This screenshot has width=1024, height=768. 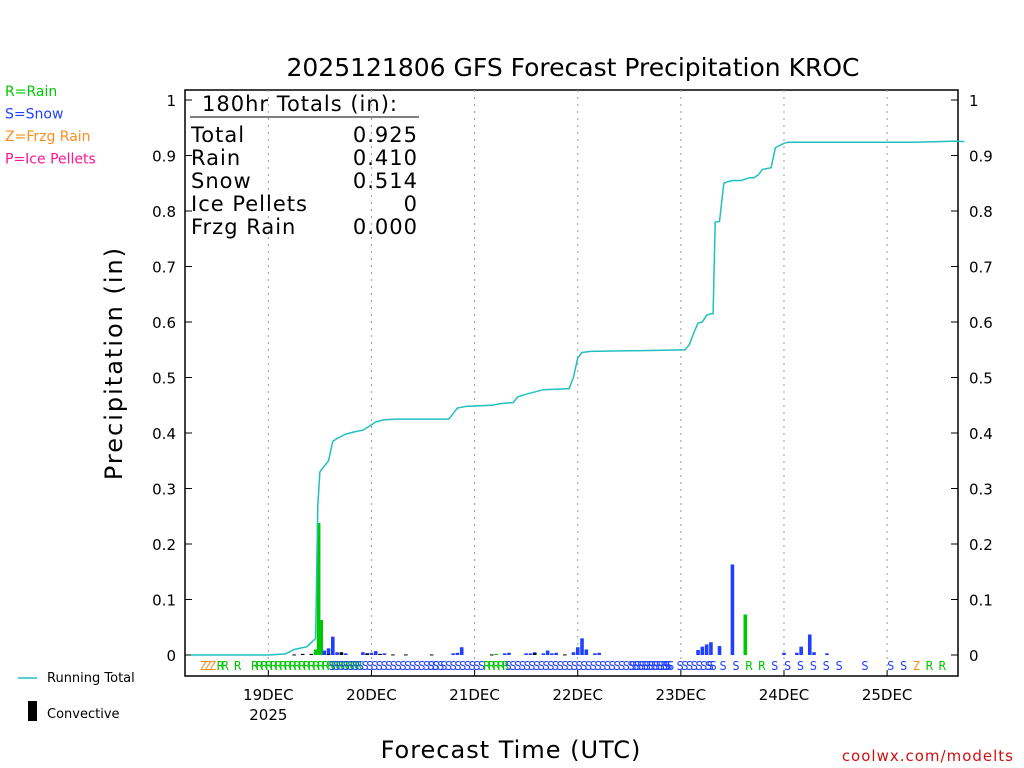 I want to click on y-tick-label: 0.1, so click(x=164, y=601).